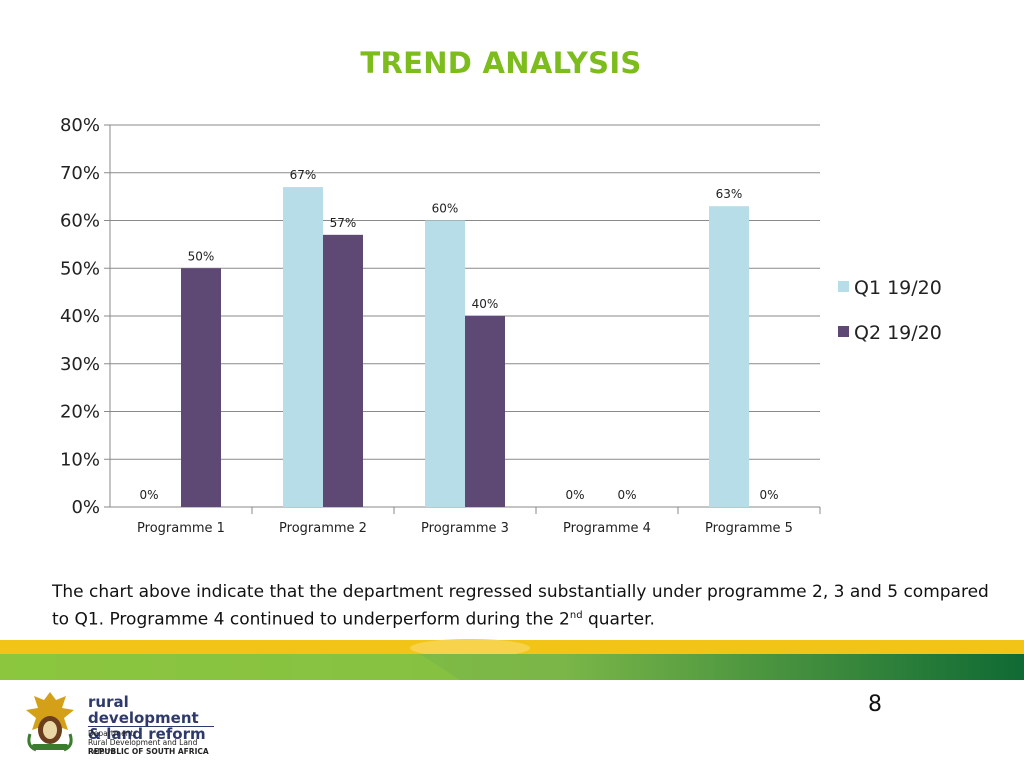 This screenshot has height=768, width=1024. Describe the element at coordinates (201, 256) in the screenshot. I see `data-label: 50%` at that location.